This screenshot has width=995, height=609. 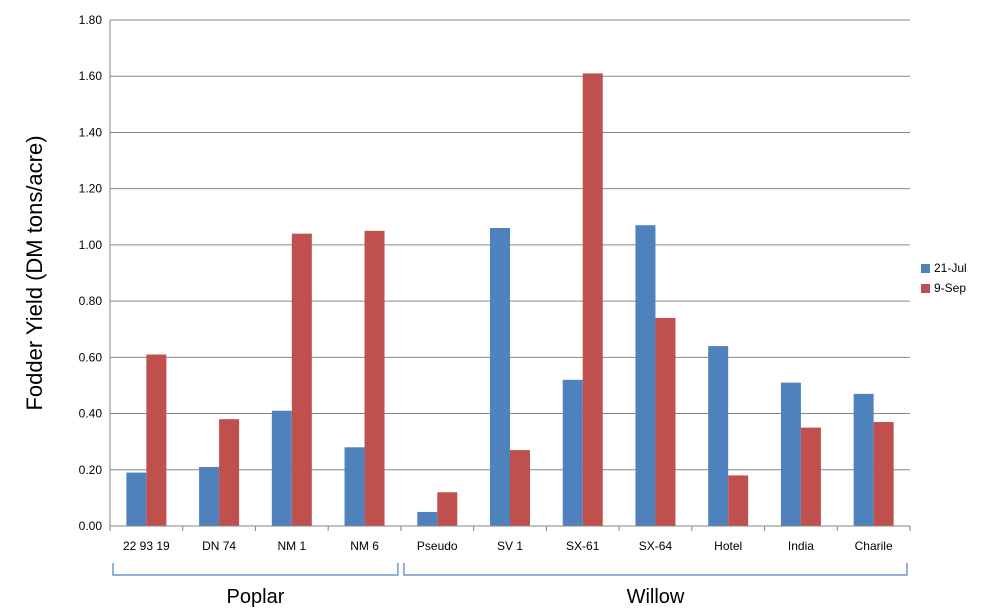 I want to click on x-tick-label: Charile, so click(x=874, y=546).